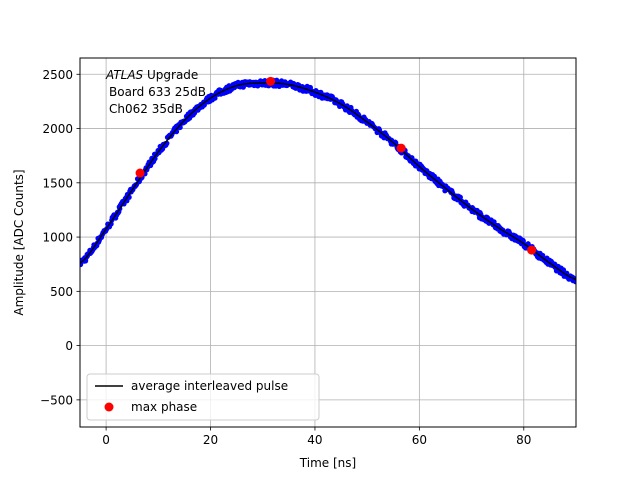 The height and width of the screenshot is (480, 640). Describe the element at coordinates (170, 75) in the screenshot. I see `annotation-upgrade: Upgrade` at that location.